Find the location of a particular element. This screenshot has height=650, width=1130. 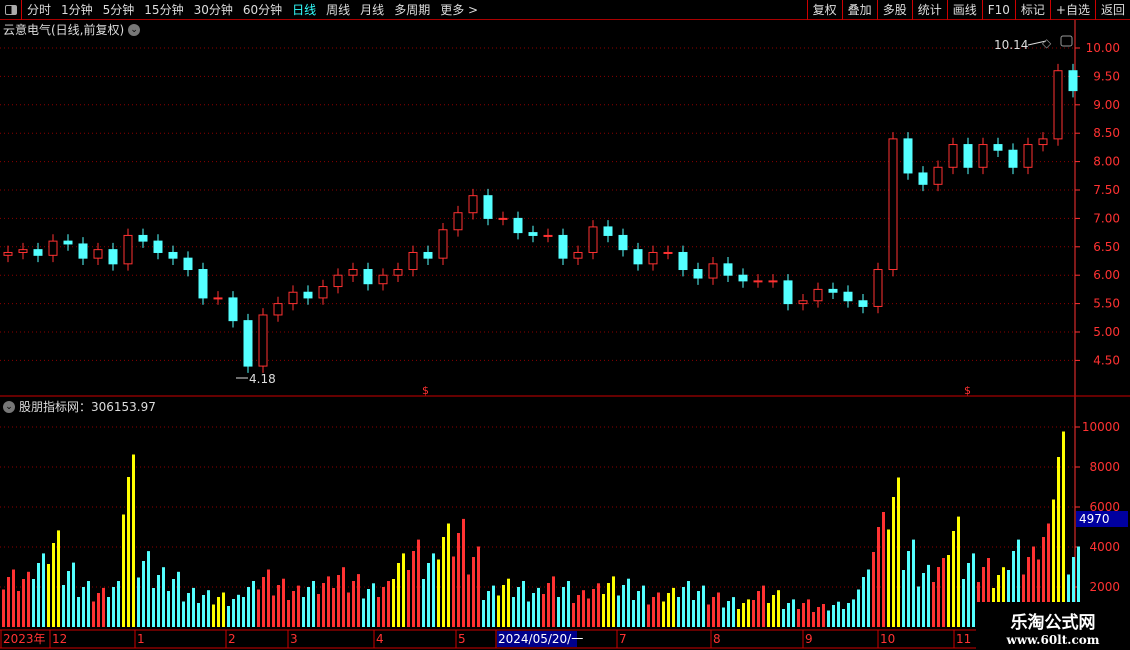

toolbar-button: 画线 is located at coordinates (964, 10).